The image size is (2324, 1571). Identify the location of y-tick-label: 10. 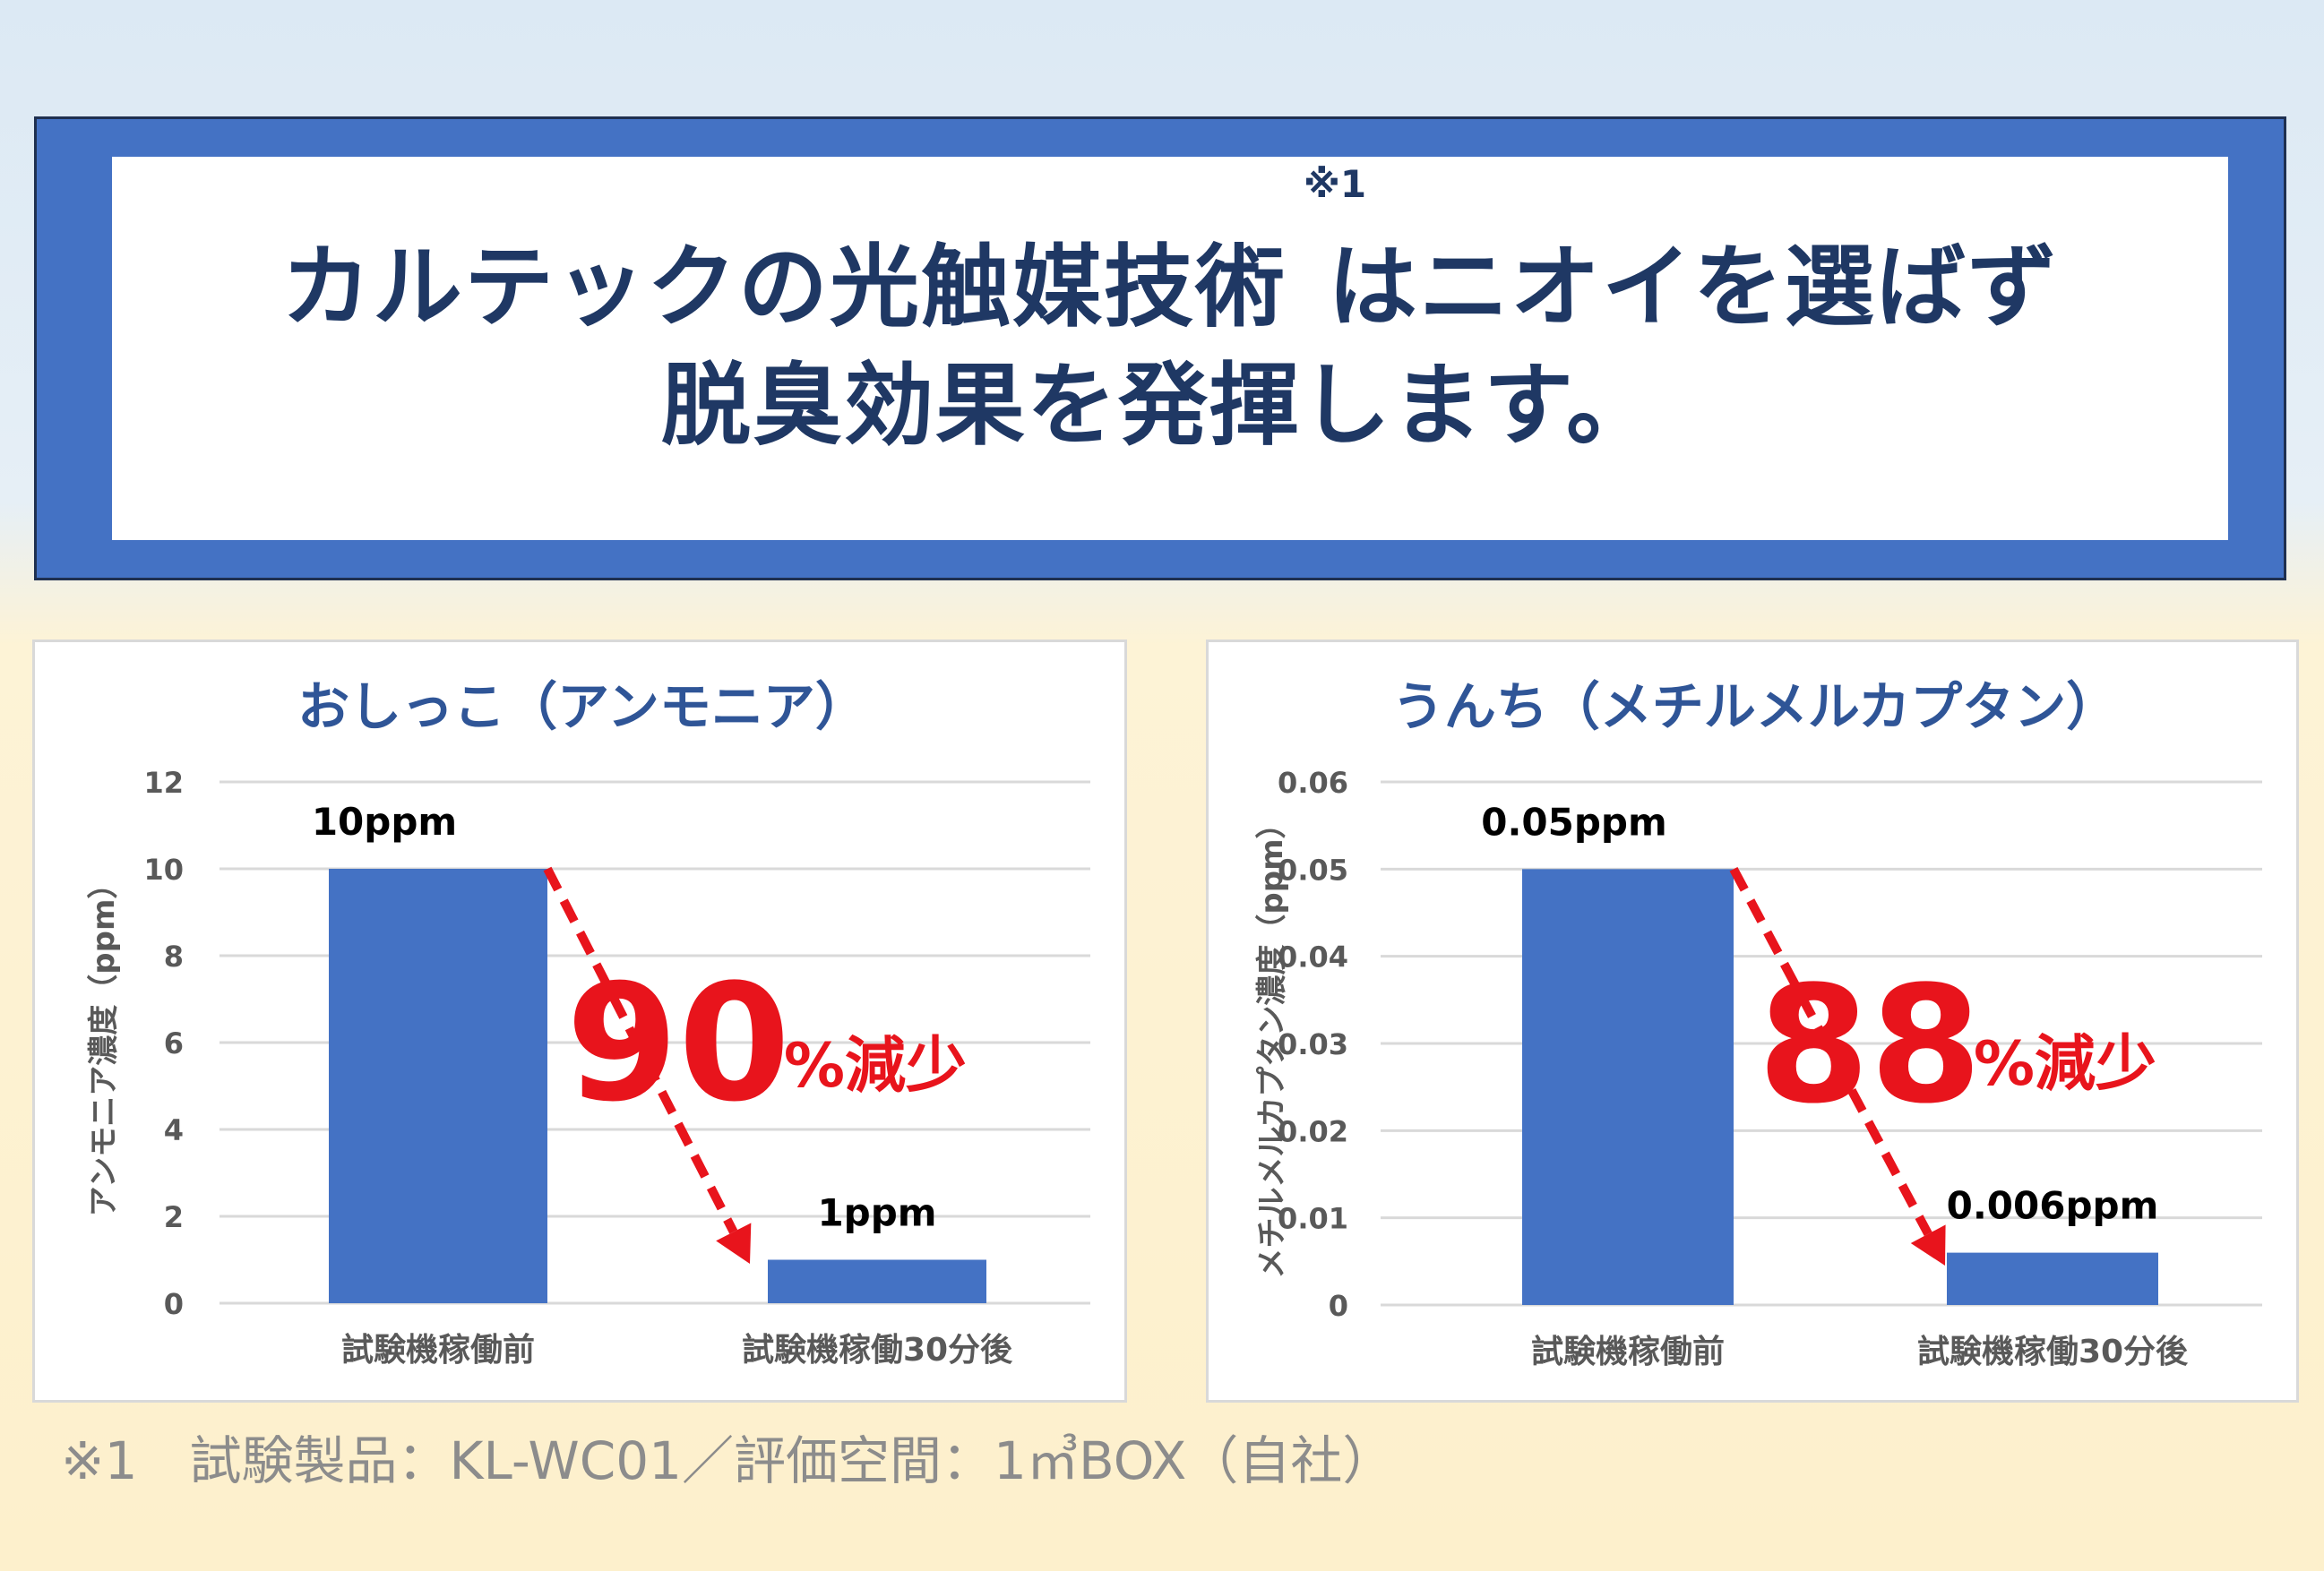
(163, 870).